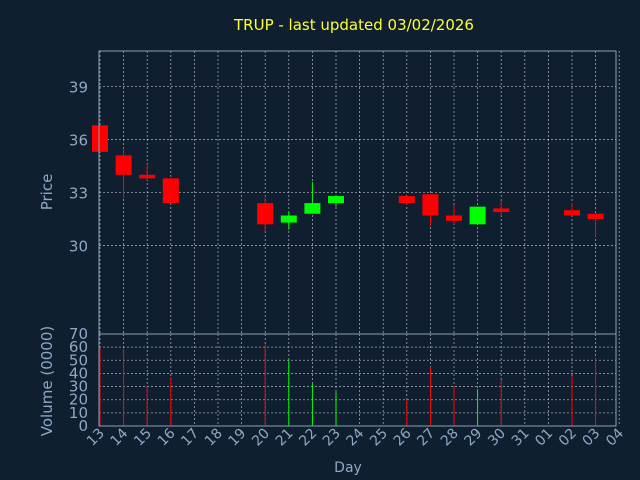 The height and width of the screenshot is (480, 640). What do you see at coordinates (544, 438) in the screenshot?
I see `x-tick-label: 01` at bounding box center [544, 438].